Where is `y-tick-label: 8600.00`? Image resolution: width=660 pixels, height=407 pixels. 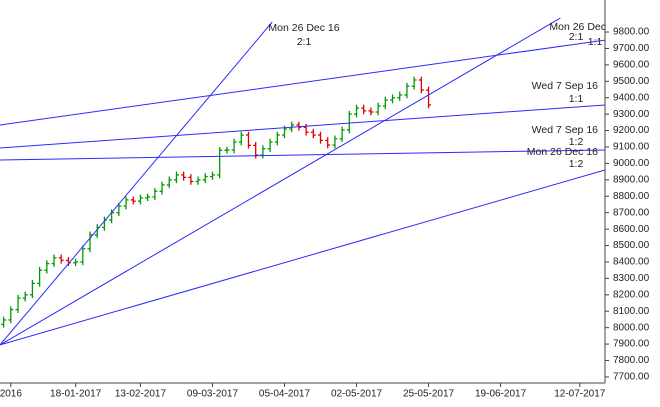 y-tick-label: 8600.00 is located at coordinates (631, 229).